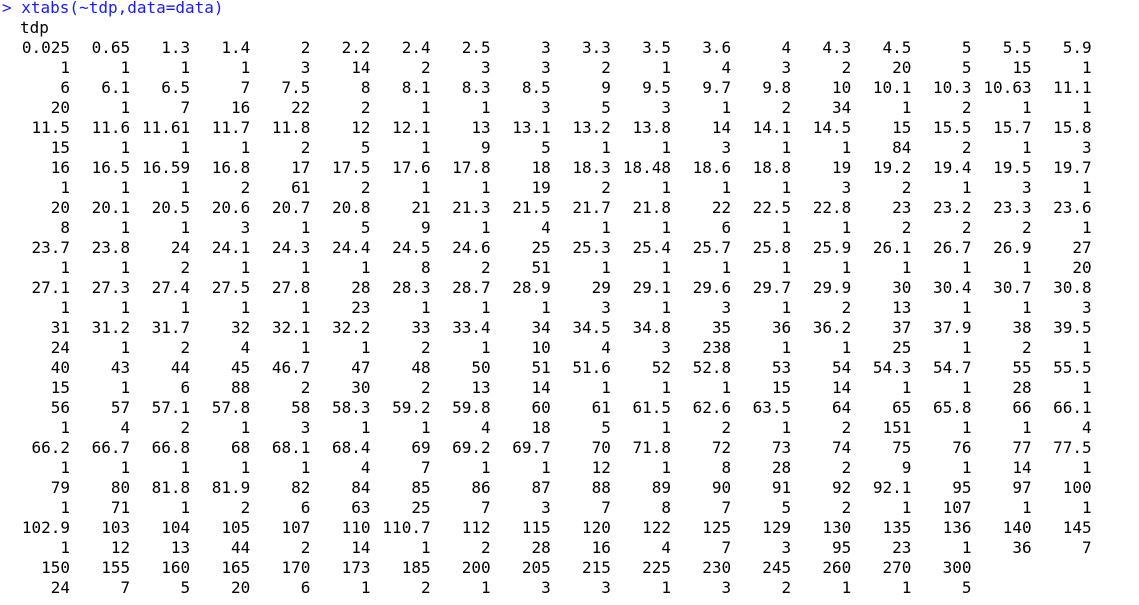  I want to click on count: 88, so click(241, 387).